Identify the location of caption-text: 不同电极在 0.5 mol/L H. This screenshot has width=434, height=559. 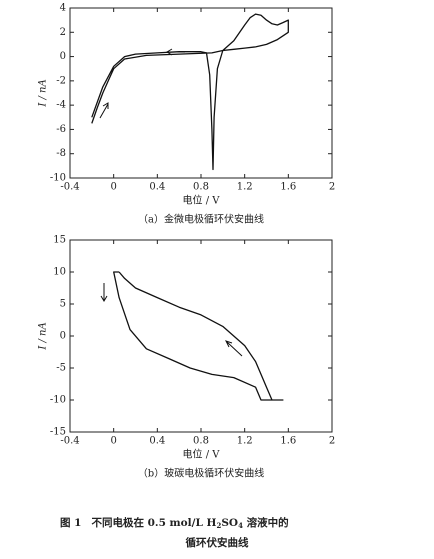
(153, 522).